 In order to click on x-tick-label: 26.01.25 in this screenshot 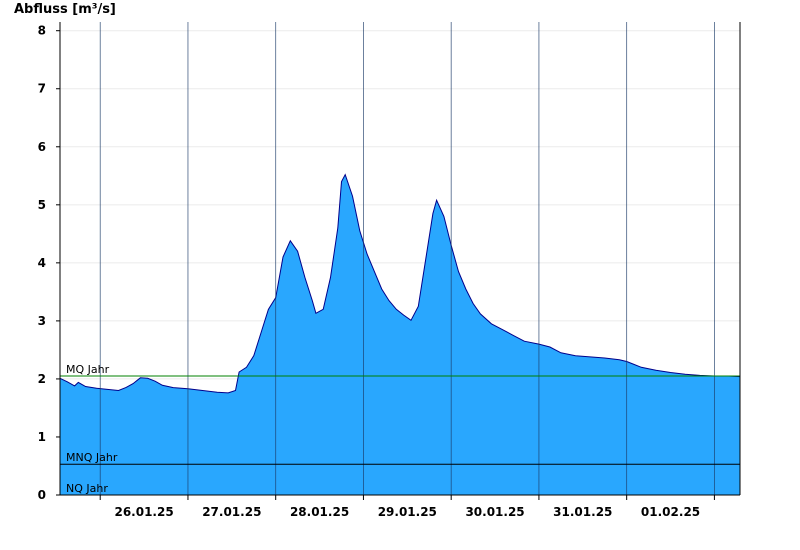, I will do `click(143, 512)`.